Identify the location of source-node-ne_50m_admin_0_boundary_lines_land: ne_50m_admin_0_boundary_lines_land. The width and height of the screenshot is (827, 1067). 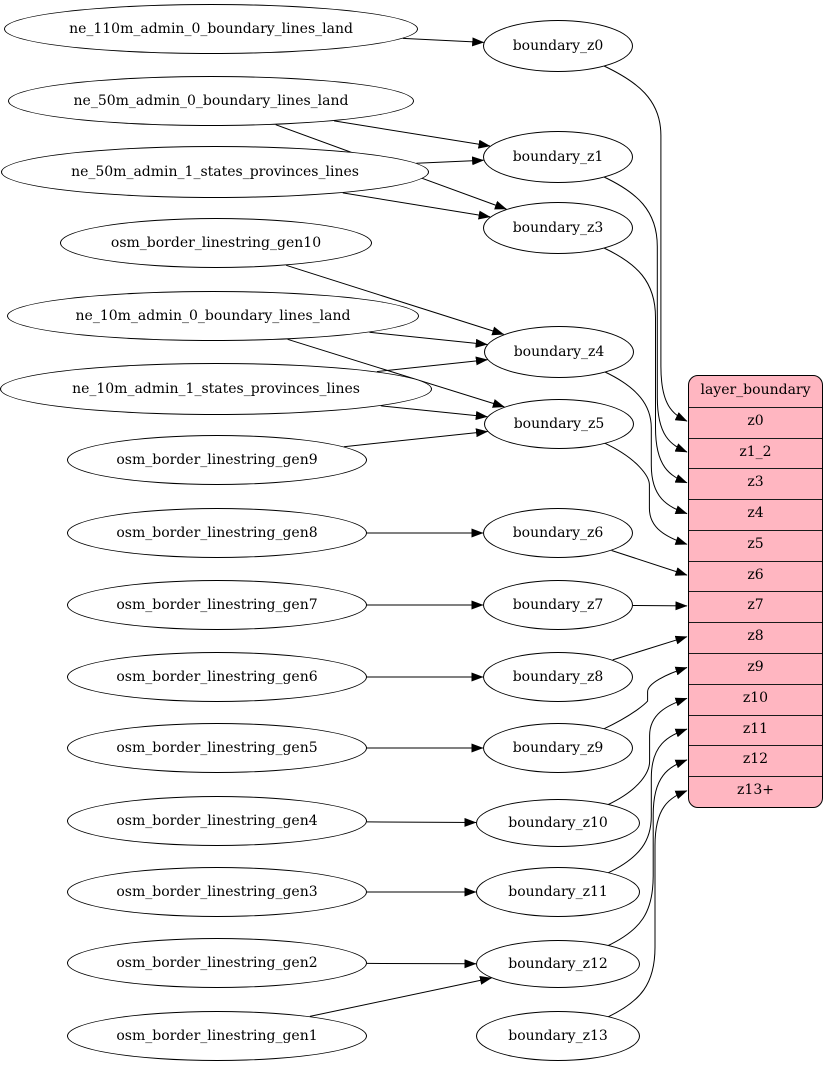
(211, 101).